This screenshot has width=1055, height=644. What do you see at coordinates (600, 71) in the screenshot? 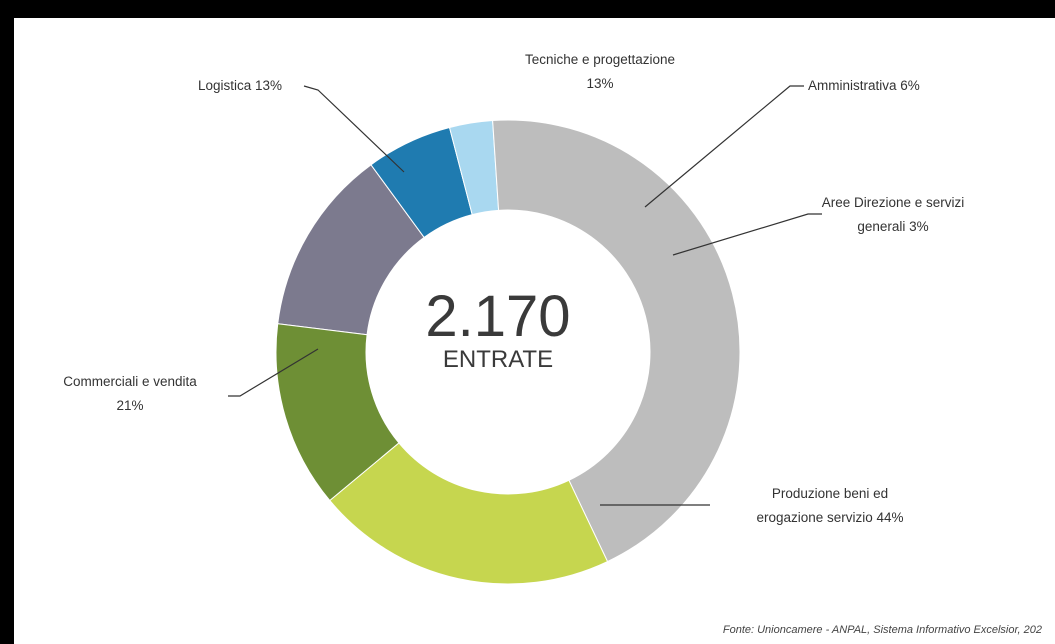
I see `slice-label: Tecniche e progettazione 13%` at bounding box center [600, 71].